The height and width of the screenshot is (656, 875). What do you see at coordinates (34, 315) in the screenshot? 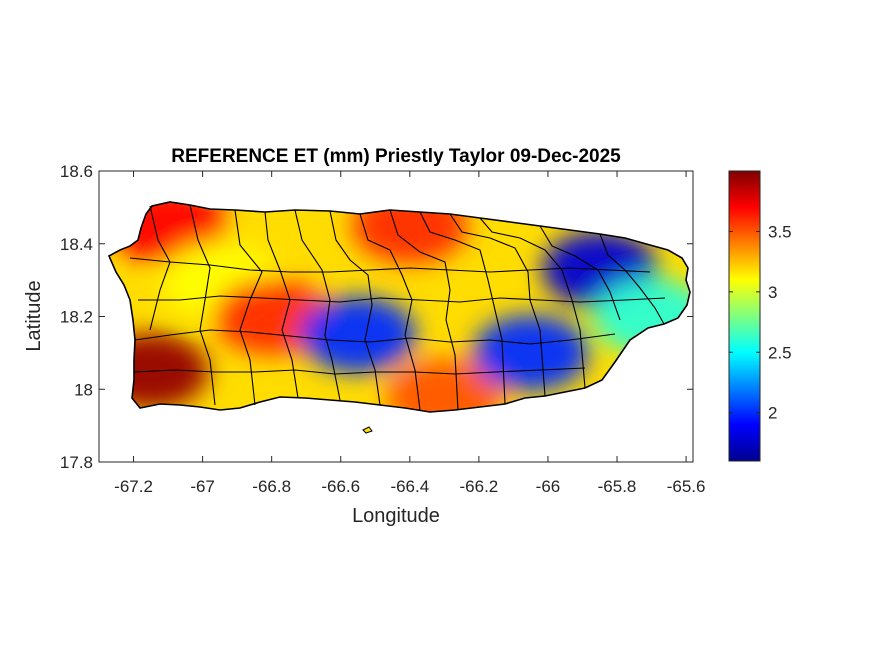
I see `y-axis-label: Latitude` at bounding box center [34, 315].